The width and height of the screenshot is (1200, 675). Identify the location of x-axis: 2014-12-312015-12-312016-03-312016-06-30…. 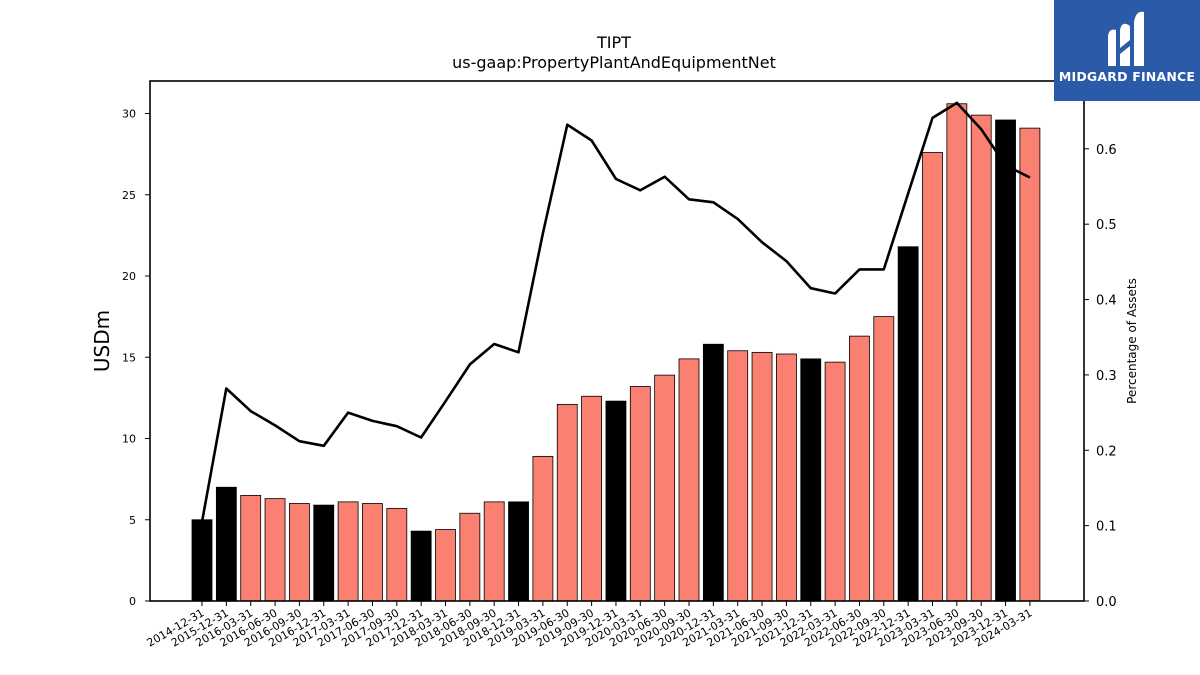
(589, 625).